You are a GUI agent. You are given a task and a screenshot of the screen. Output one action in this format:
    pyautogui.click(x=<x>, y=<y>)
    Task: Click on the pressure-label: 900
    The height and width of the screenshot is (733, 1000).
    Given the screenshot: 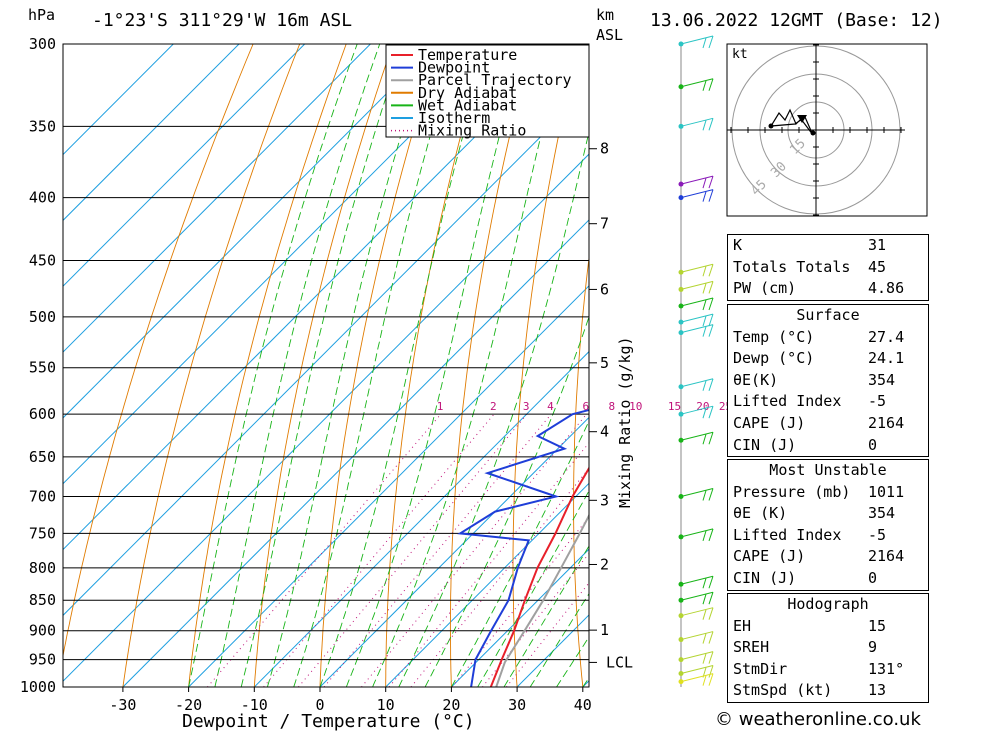 What is the action you would take?
    pyautogui.click(x=42, y=631)
    